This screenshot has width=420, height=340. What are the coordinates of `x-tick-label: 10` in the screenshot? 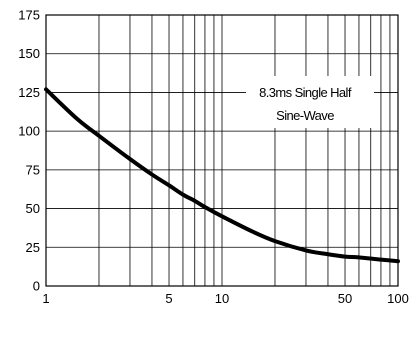 It's located at (222, 298).